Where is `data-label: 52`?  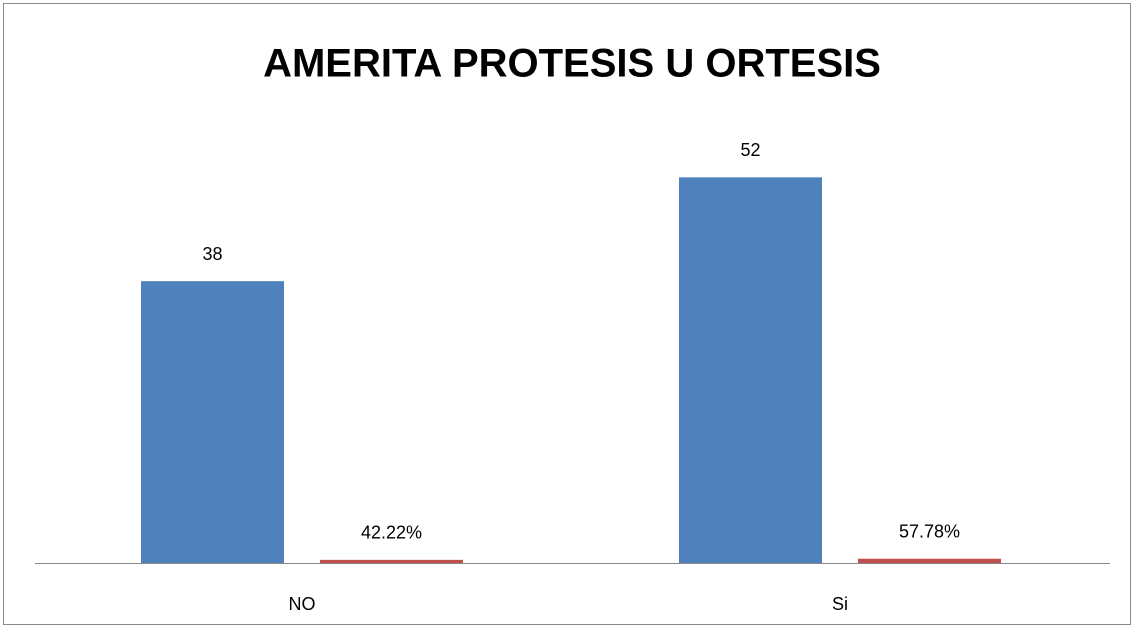 data-label: 52 is located at coordinates (750, 150).